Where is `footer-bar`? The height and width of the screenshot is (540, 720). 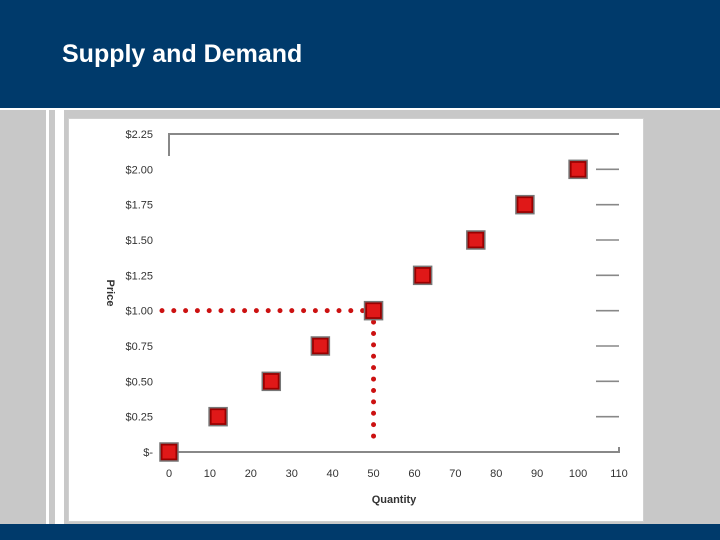
footer-bar is located at coordinates (360, 532).